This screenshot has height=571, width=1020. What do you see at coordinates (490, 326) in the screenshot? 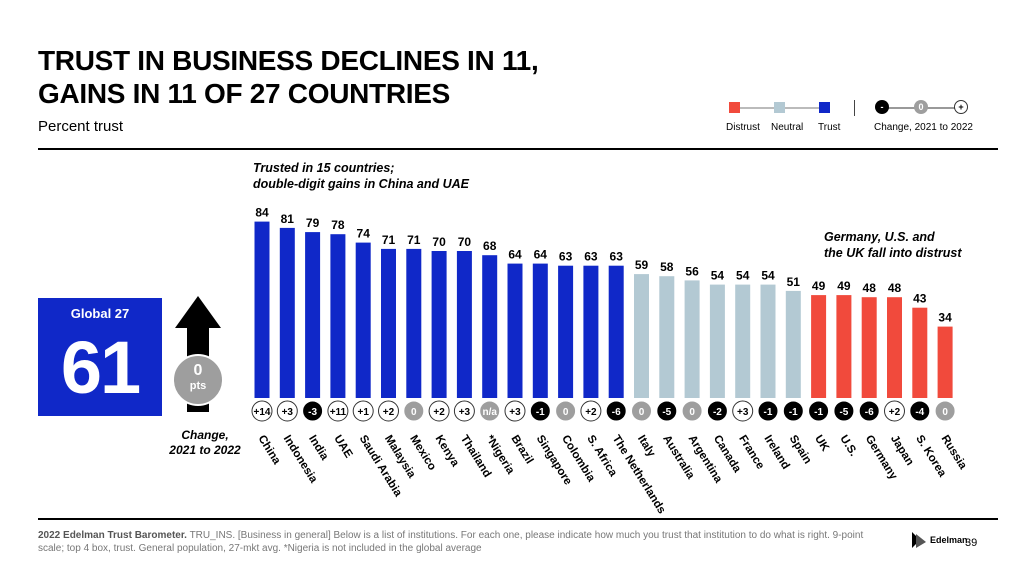
I see `bar-nigeria` at bounding box center [490, 326].